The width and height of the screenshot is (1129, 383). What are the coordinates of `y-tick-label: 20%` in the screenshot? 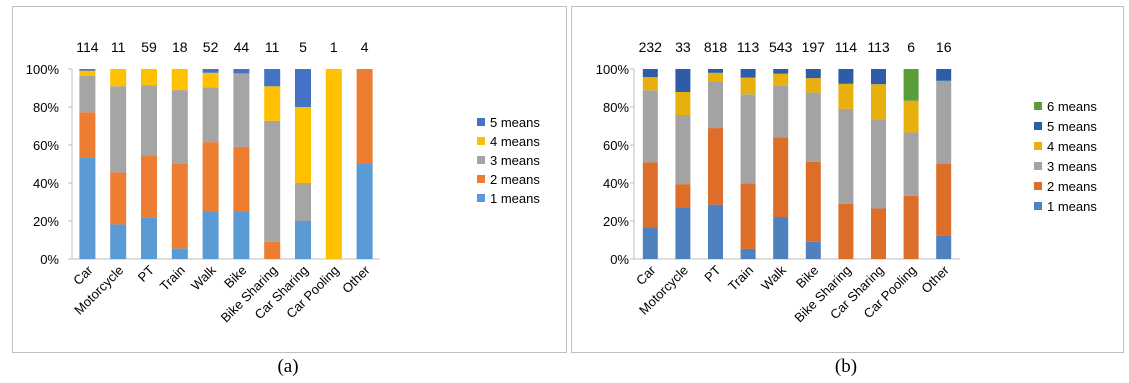 It's located at (616, 221).